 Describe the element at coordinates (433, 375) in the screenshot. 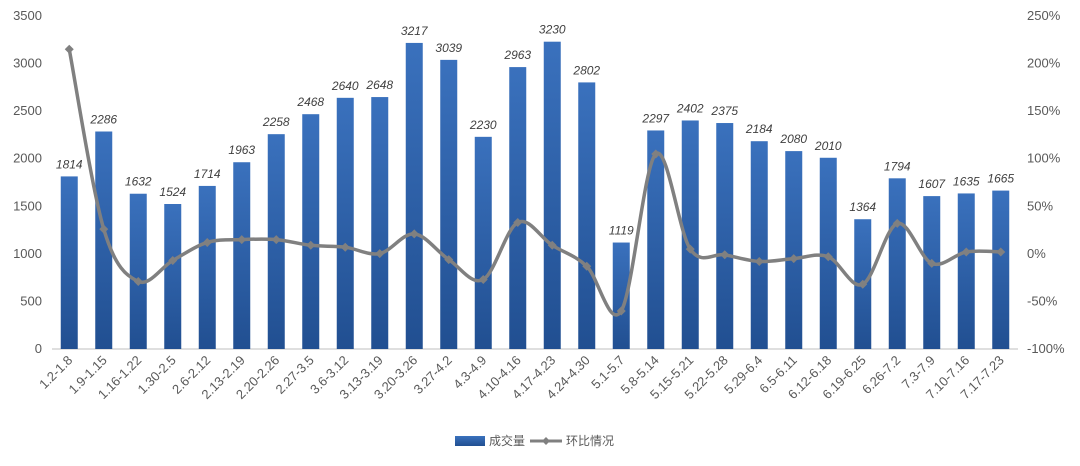

I see `x-tick-label: 3.27-4.2` at that location.